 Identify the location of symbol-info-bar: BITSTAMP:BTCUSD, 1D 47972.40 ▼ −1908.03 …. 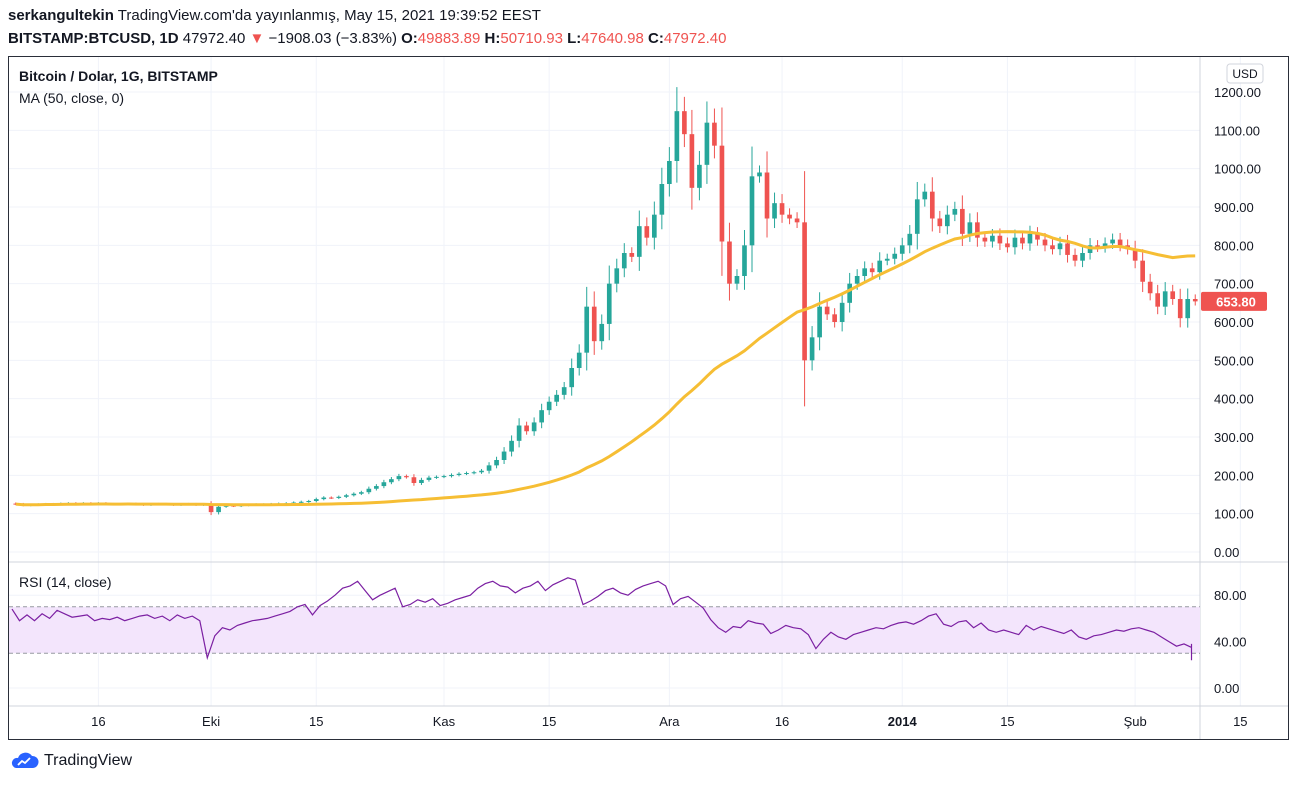
(367, 38).